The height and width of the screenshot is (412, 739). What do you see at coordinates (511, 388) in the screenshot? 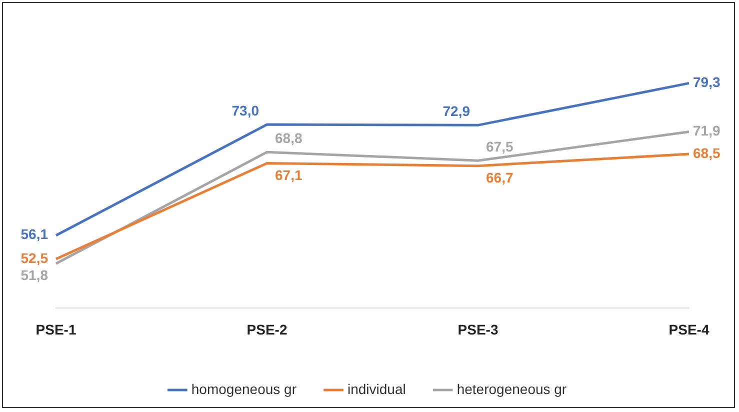
I see `legend-label: heterogeneous gr` at bounding box center [511, 388].